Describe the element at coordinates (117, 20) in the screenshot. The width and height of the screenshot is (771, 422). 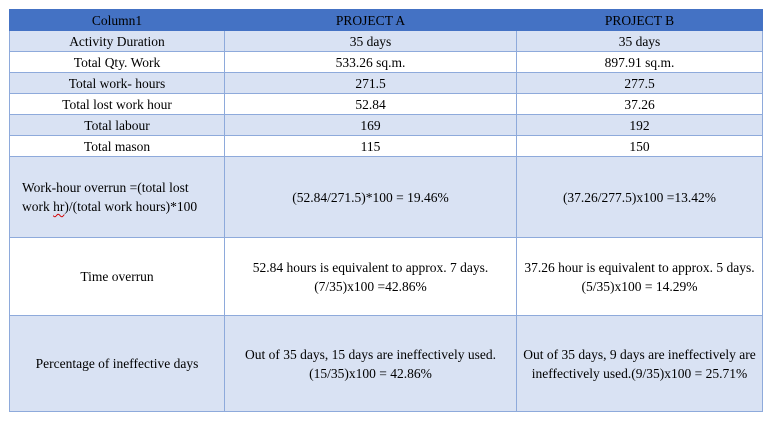
I see `header-column1: Column1` at that location.